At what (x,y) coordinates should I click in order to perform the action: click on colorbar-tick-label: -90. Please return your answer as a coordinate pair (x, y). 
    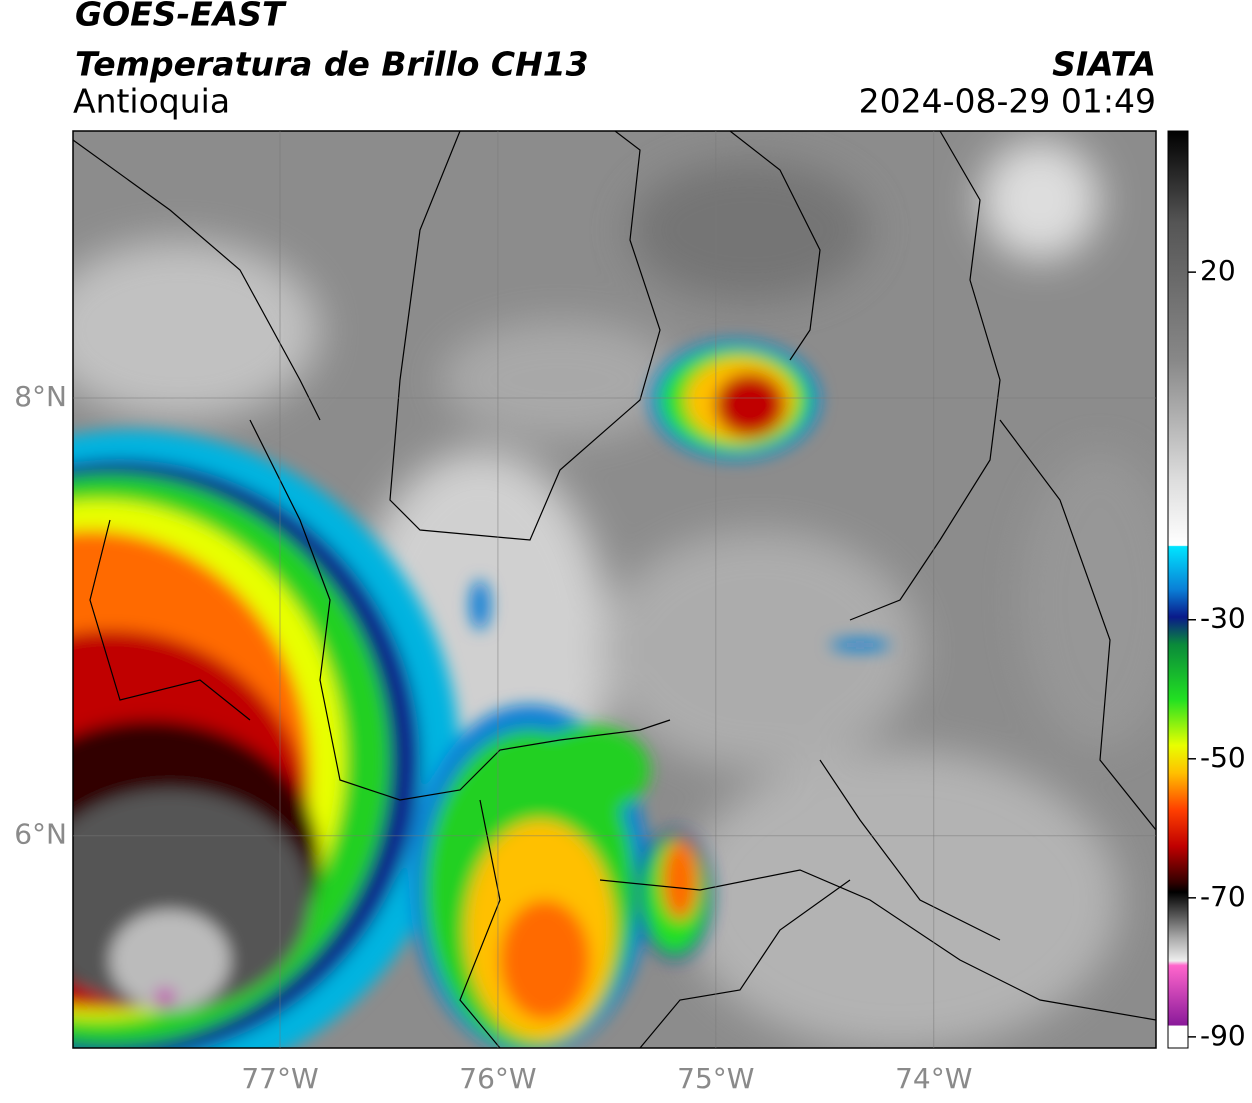
    Looking at the image, I should click on (1223, 1035).